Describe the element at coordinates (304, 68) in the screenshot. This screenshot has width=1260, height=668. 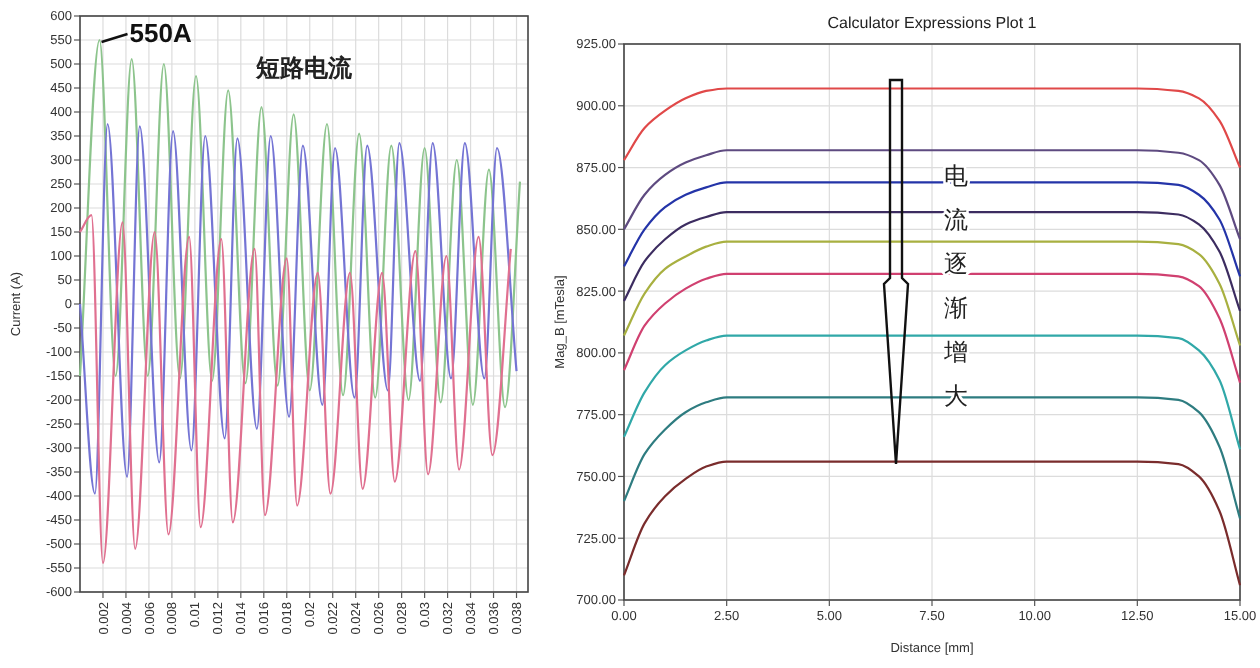
I see `annotation: 短路电流` at that location.